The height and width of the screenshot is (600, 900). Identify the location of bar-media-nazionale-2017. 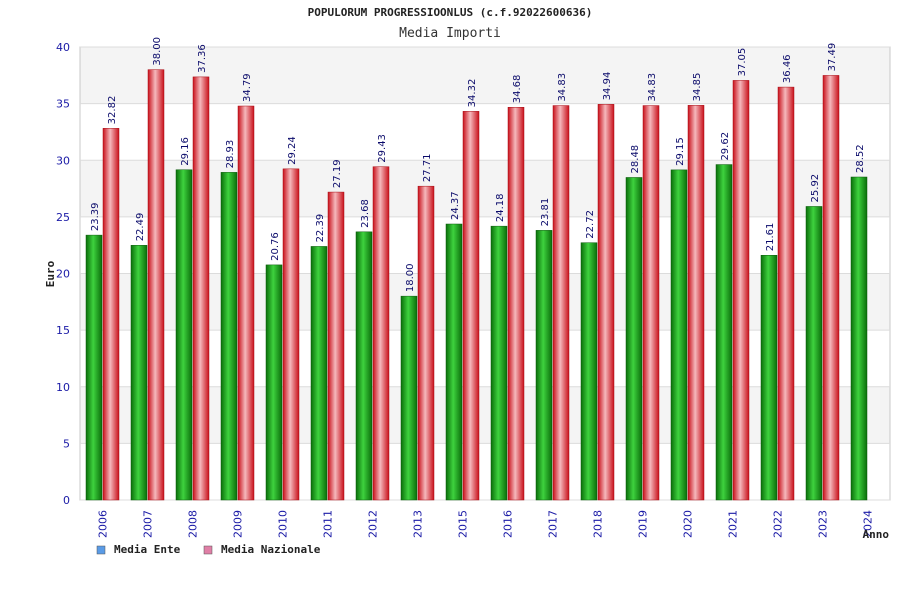
(561, 303).